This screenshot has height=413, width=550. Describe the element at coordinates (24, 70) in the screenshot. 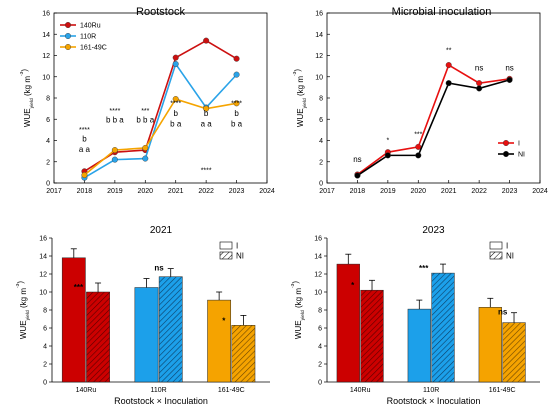

I see `y-axis-label-close: )` at that location.